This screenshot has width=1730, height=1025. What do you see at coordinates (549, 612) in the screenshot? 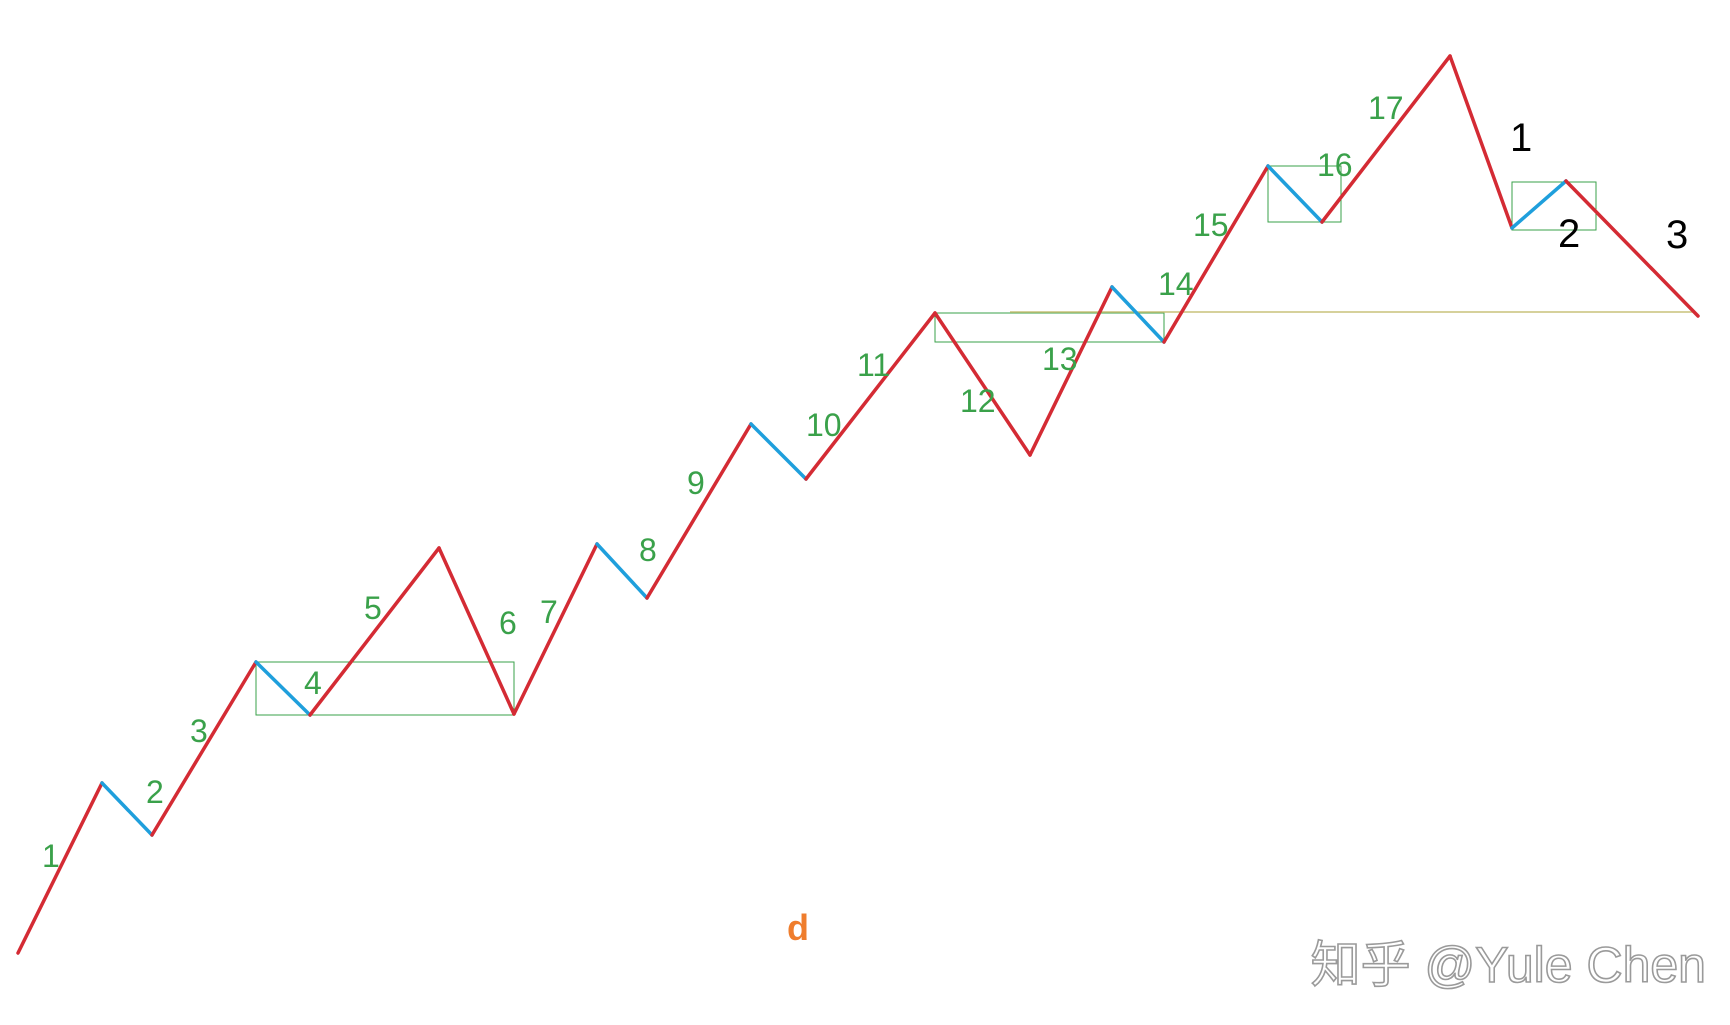
I see `segment-label-7: 7` at bounding box center [549, 612].